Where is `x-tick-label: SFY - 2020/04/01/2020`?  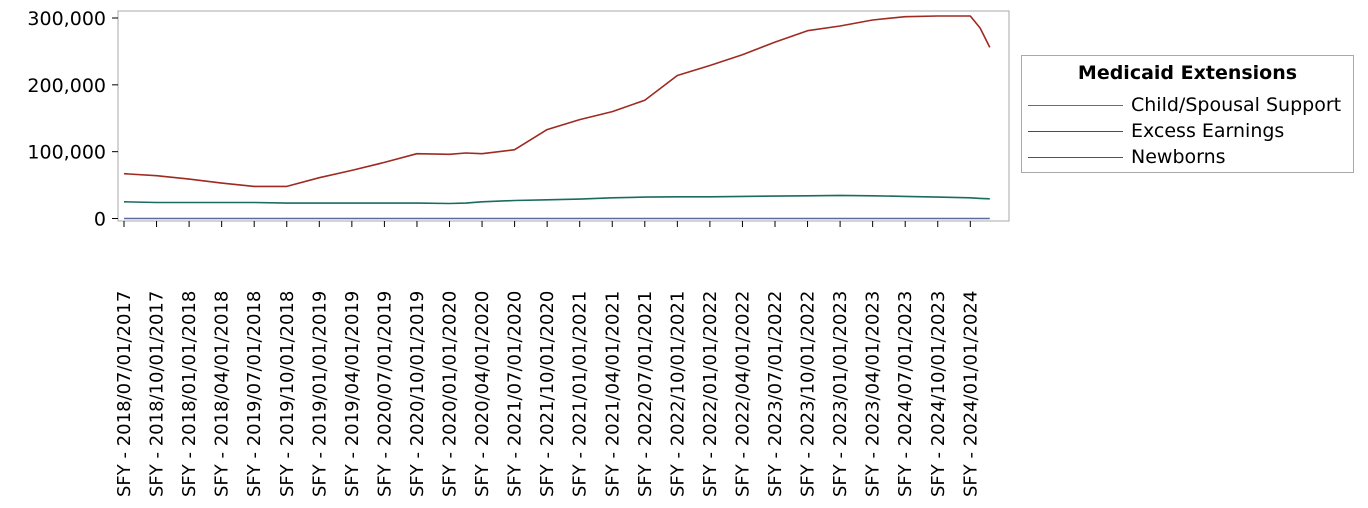 x-tick-label: SFY - 2020/04/01/2020 is located at coordinates (482, 394).